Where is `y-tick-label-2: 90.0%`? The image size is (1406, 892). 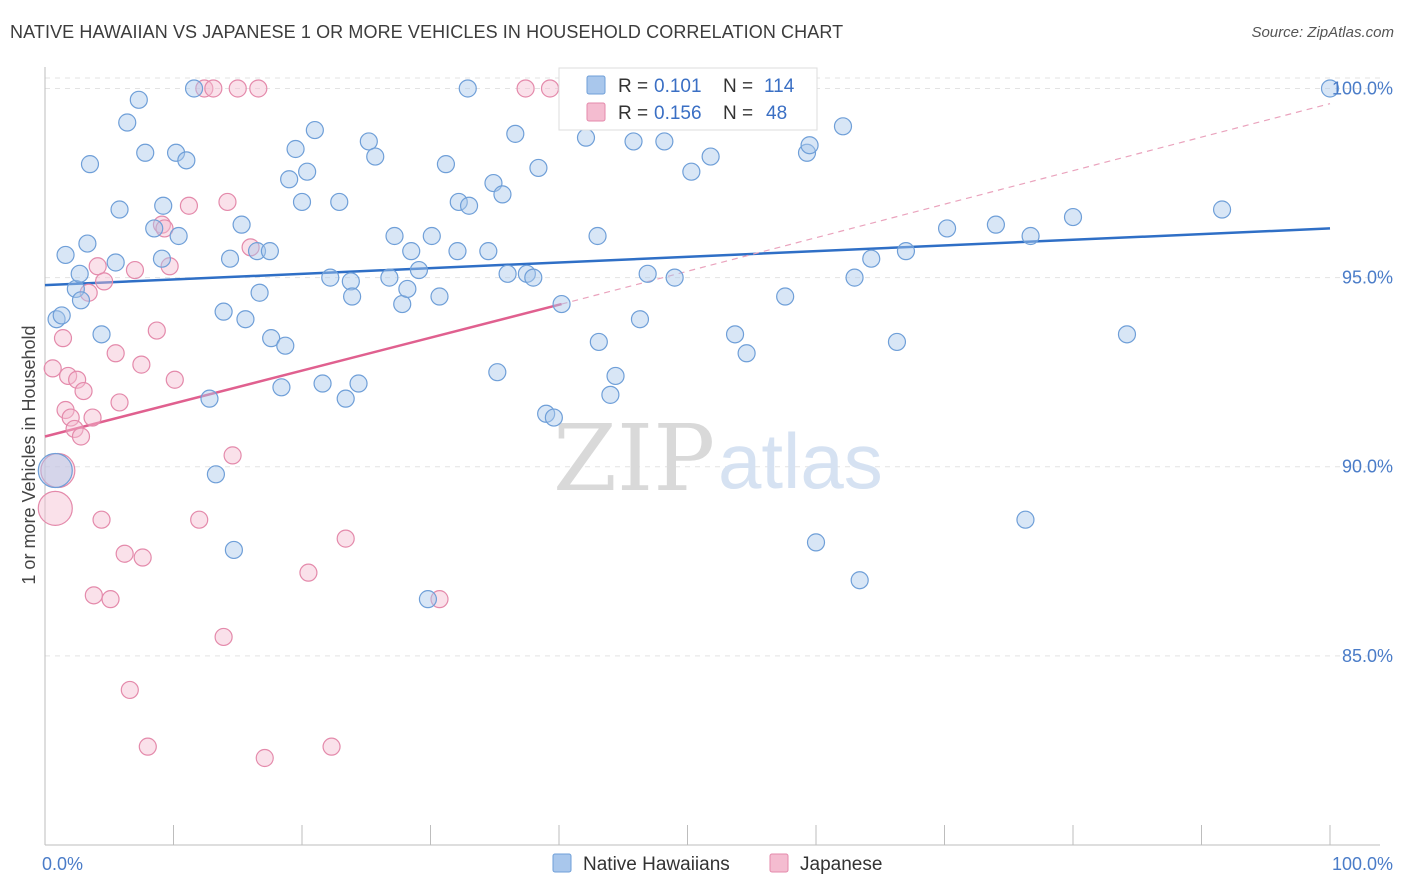 y-tick-label-2: 90.0% is located at coordinates (1367, 467).